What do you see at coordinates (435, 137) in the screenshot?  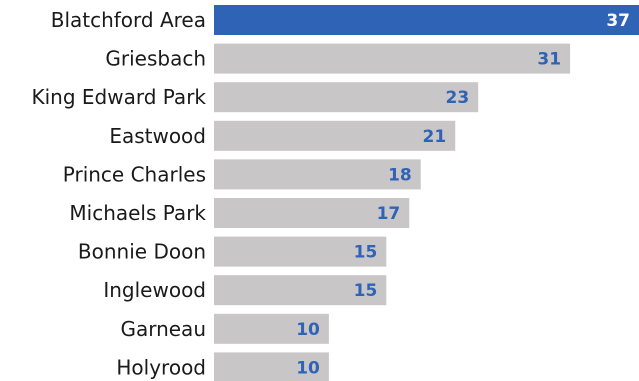 I see `value-label: 21` at bounding box center [435, 137].